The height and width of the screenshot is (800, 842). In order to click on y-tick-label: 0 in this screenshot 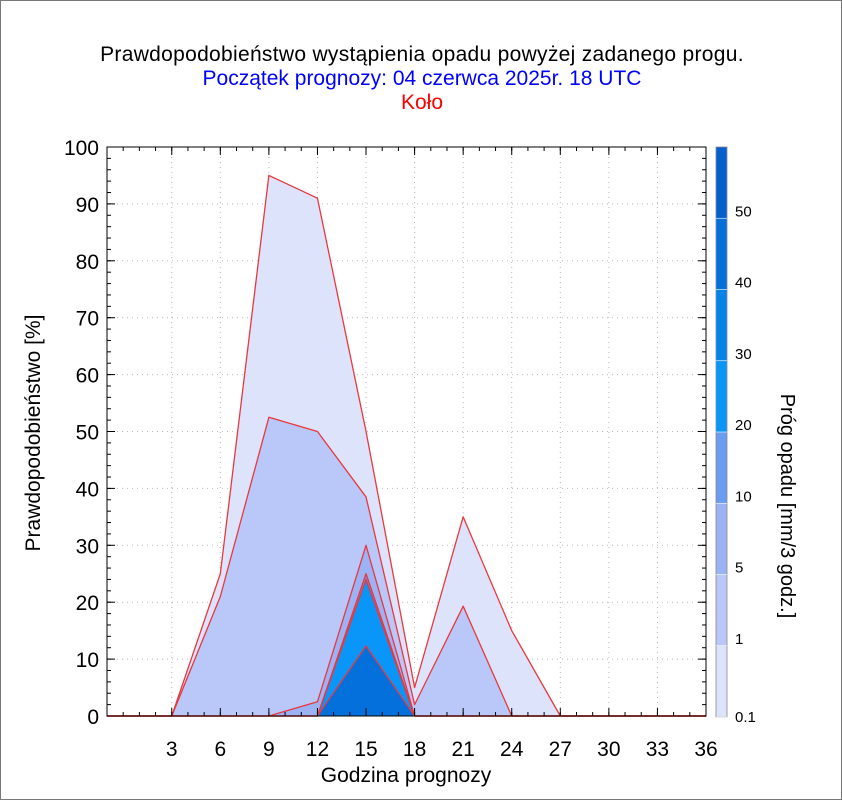, I will do `click(93, 717)`.